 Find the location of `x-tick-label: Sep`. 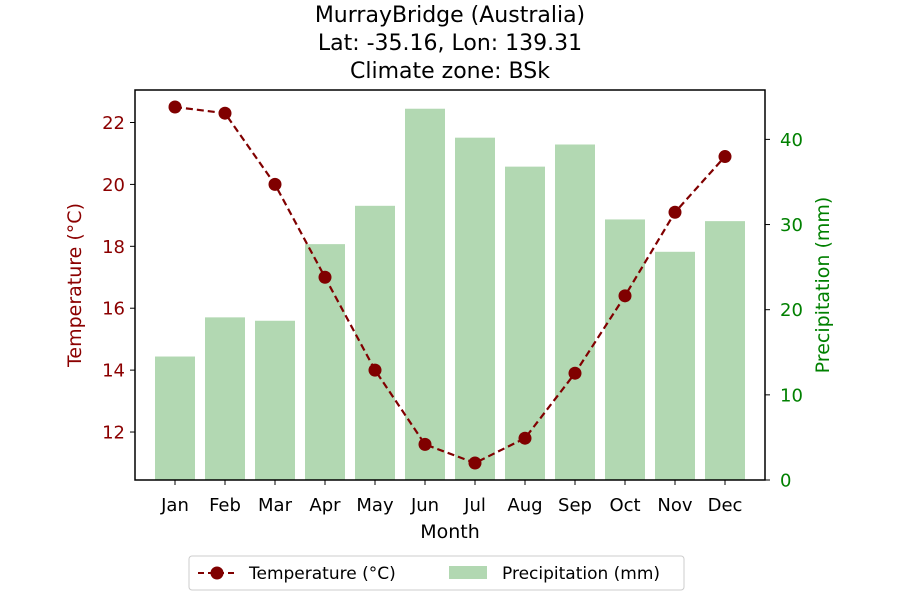

x-tick-label: Sep is located at coordinates (575, 505).